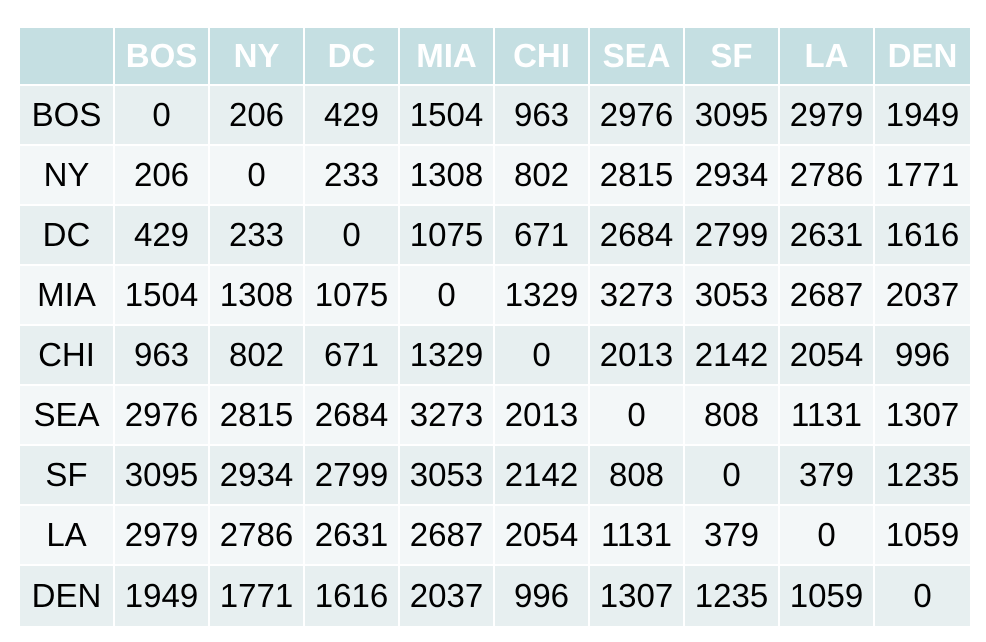  Describe the element at coordinates (162, 57) in the screenshot. I see `header-cell-bos: BOS` at that location.